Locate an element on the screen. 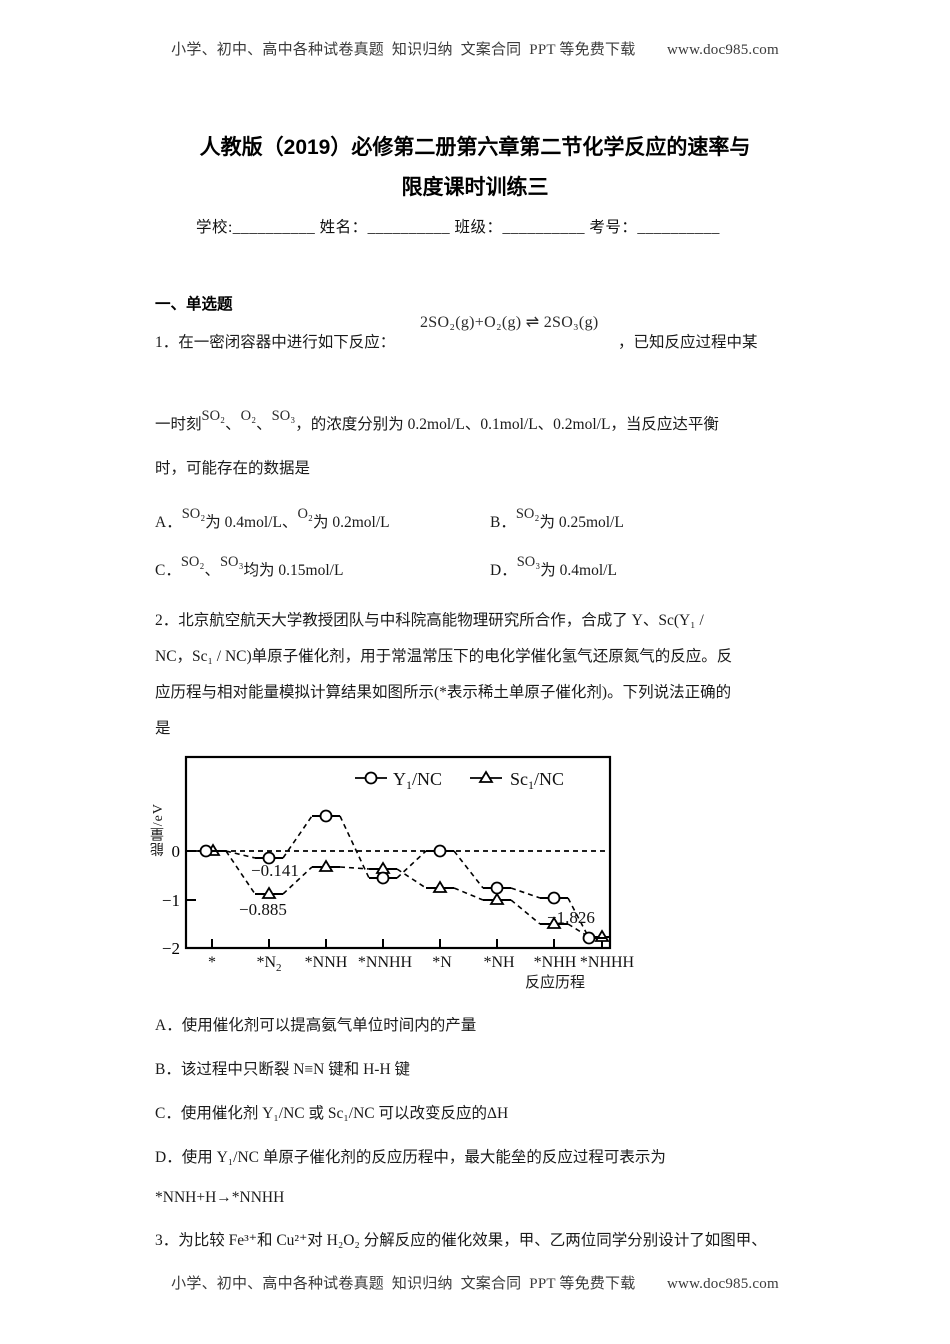  x-tick-label-5: *NH is located at coordinates (499, 962).